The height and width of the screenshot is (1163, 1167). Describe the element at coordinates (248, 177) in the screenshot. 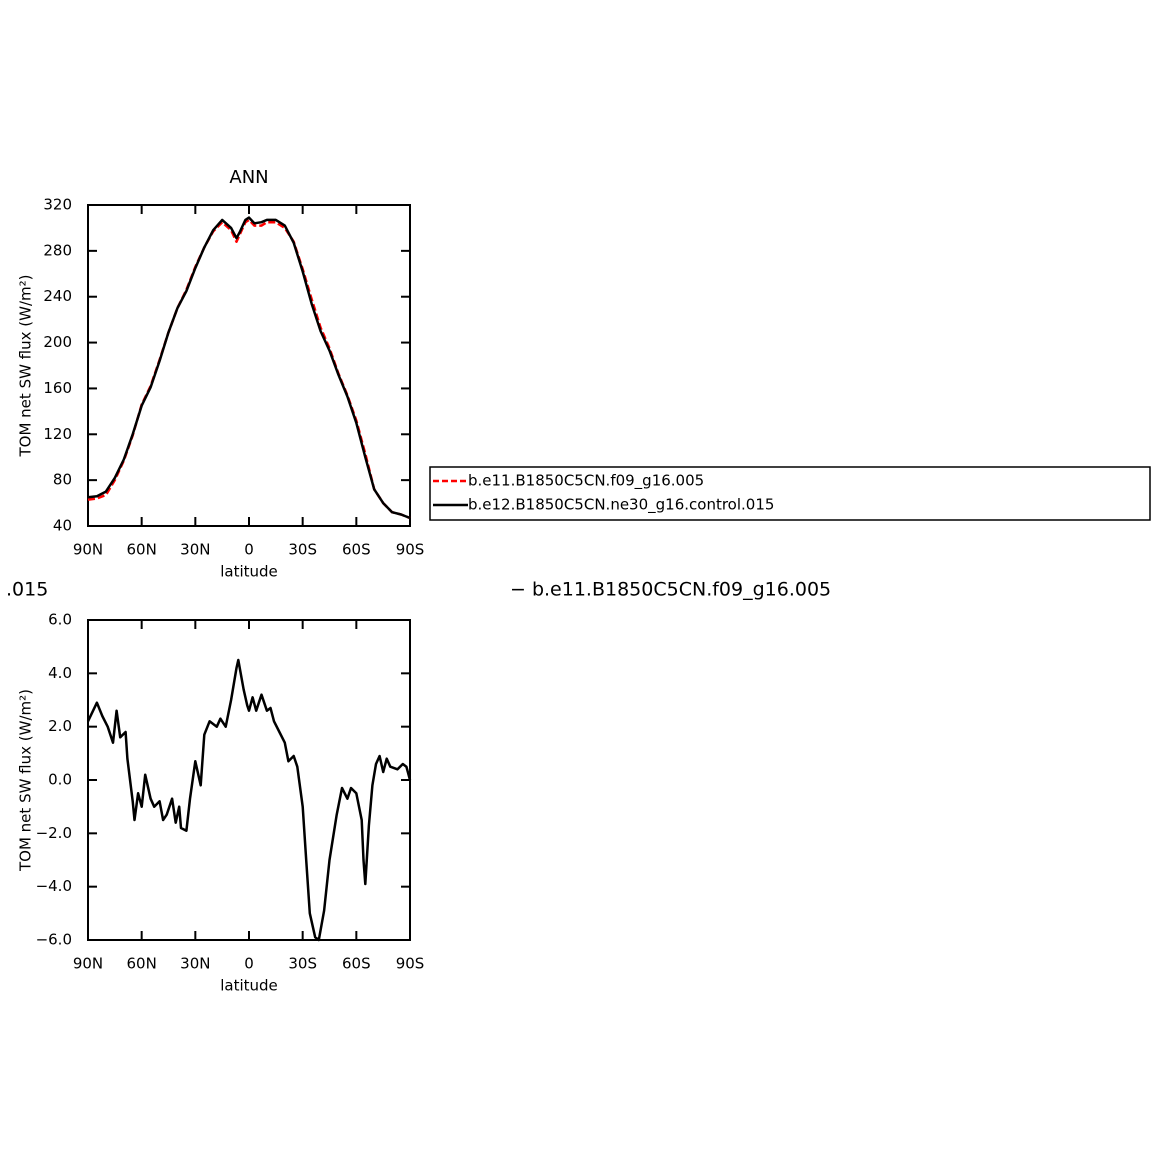

I see `chart-title: ANN` at that location.